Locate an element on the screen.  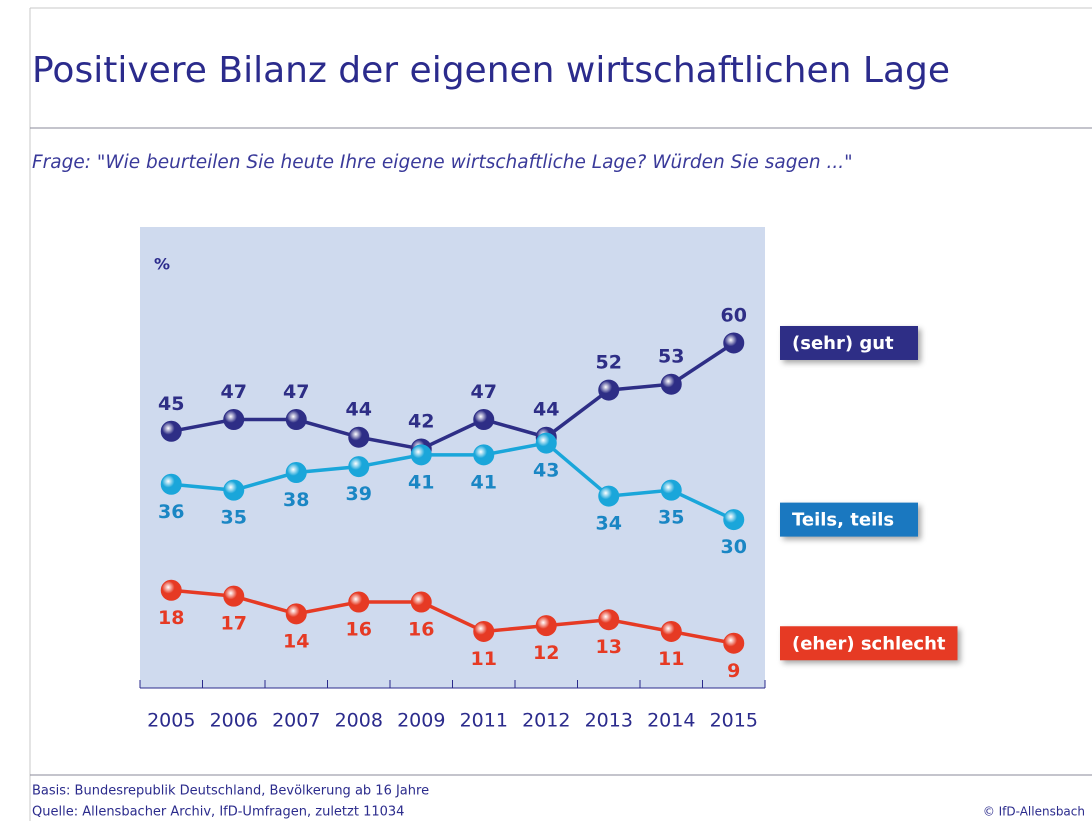
legend-label: (eher) schlecht is located at coordinates (869, 643).